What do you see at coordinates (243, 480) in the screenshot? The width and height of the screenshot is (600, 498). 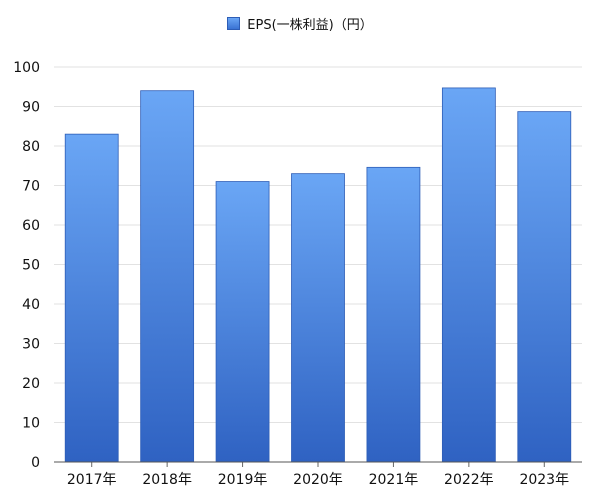 I see `x-tick-label: 2019年` at bounding box center [243, 480].